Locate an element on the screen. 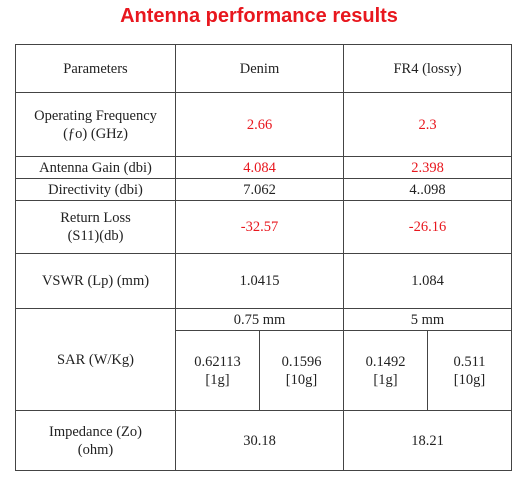 This screenshot has width=518, height=500. denim-sar-10g: 0.1596 [10g] is located at coordinates (301, 370).